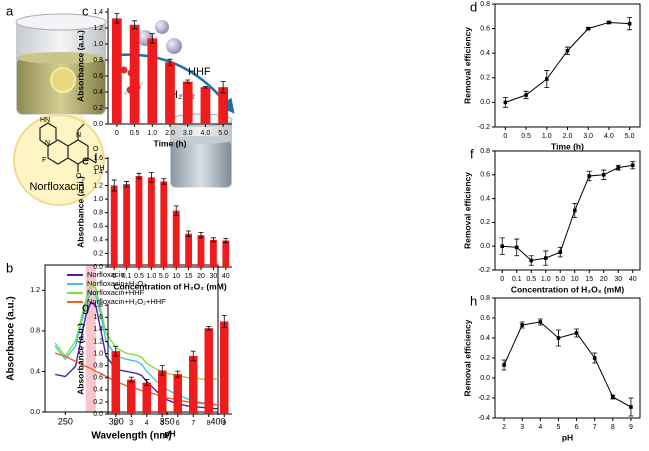  What do you see at coordinates (217, 421) in the screenshot?
I see `x-tick-label: 400` at bounding box center [217, 421].